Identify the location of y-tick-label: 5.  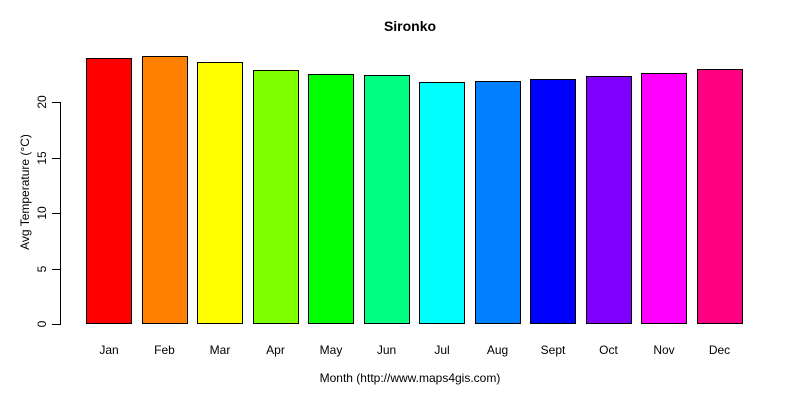
(42, 268).